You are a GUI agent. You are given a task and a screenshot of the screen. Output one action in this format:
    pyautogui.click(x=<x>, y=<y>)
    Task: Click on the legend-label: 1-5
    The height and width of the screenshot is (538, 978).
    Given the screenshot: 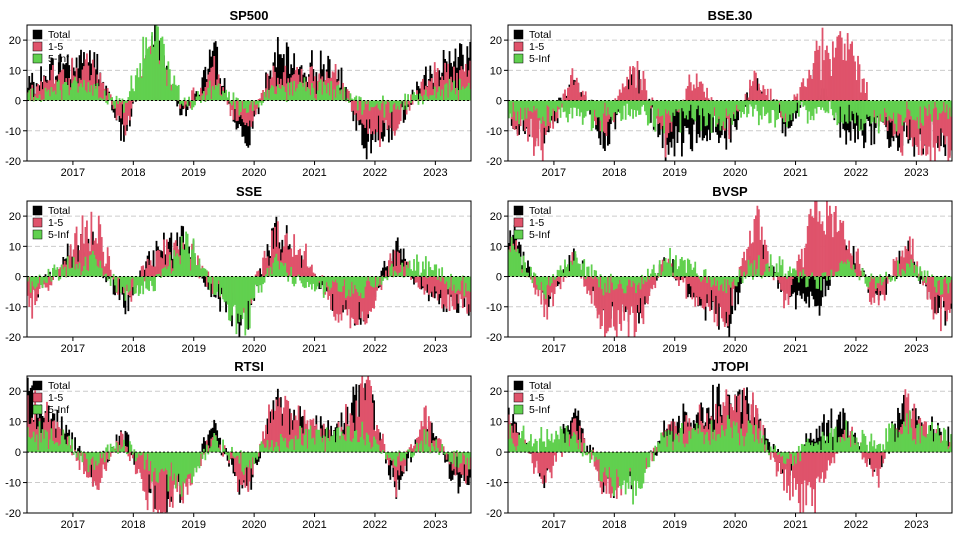 What is the action you would take?
    pyautogui.click(x=55, y=47)
    